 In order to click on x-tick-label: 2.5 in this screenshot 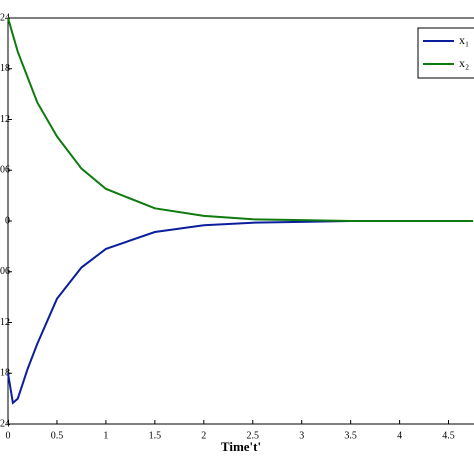, I will do `click(252, 435)`.